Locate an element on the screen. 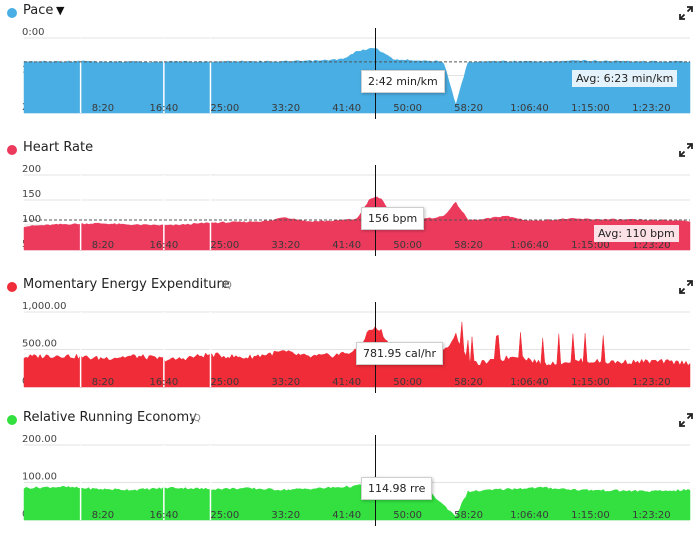 The image size is (700, 537). y-tick-label: 200 is located at coordinates (31, 169).